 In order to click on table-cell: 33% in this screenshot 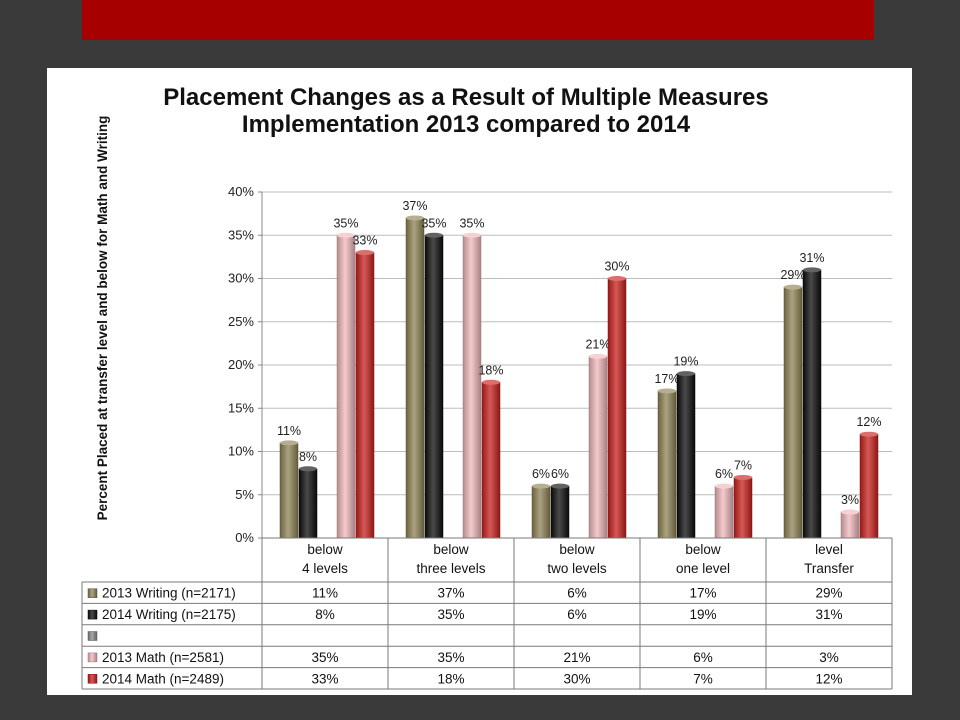, I will do `click(324, 678)`.